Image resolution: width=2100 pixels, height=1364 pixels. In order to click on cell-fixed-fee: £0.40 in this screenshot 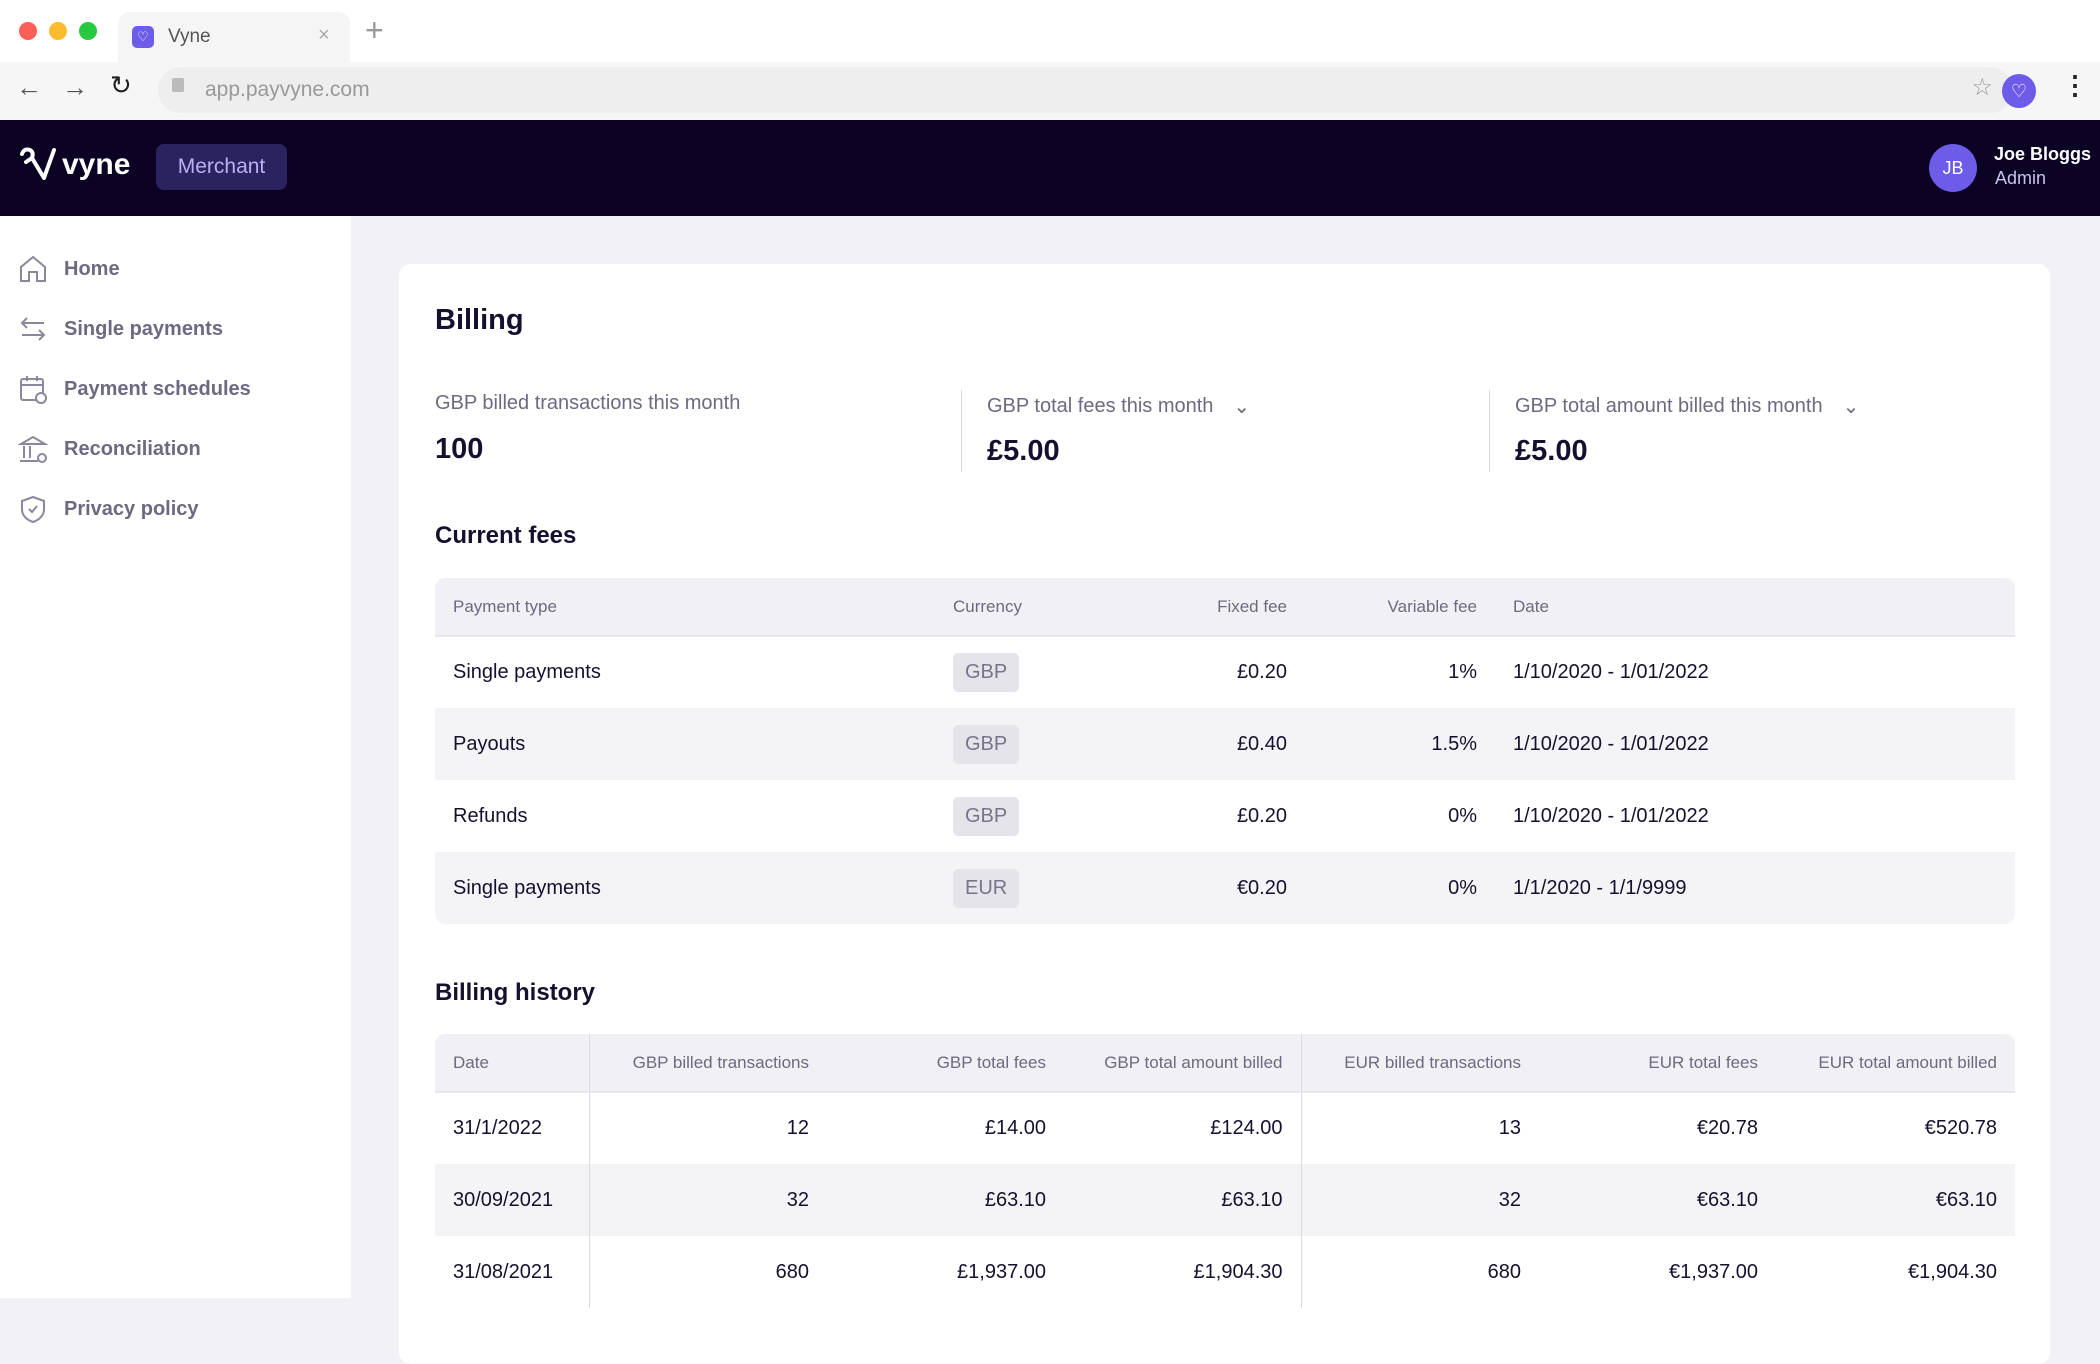, I will do `click(1210, 744)`.